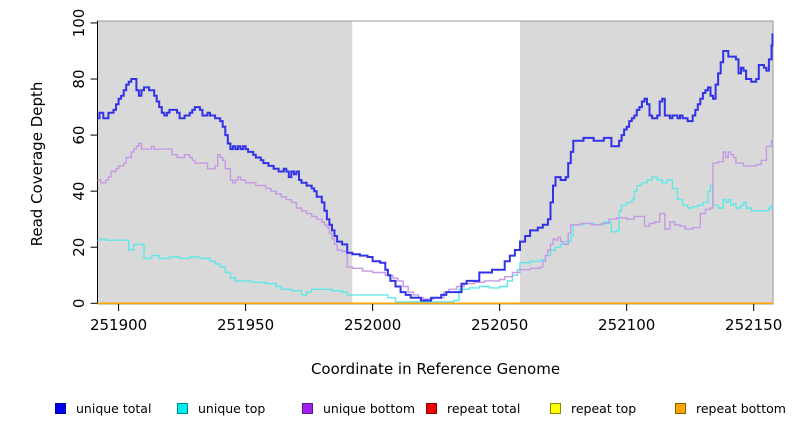 The width and height of the screenshot is (792, 432). Describe the element at coordinates (431, 408) in the screenshot. I see `repeat-total-swatch-icon` at that location.